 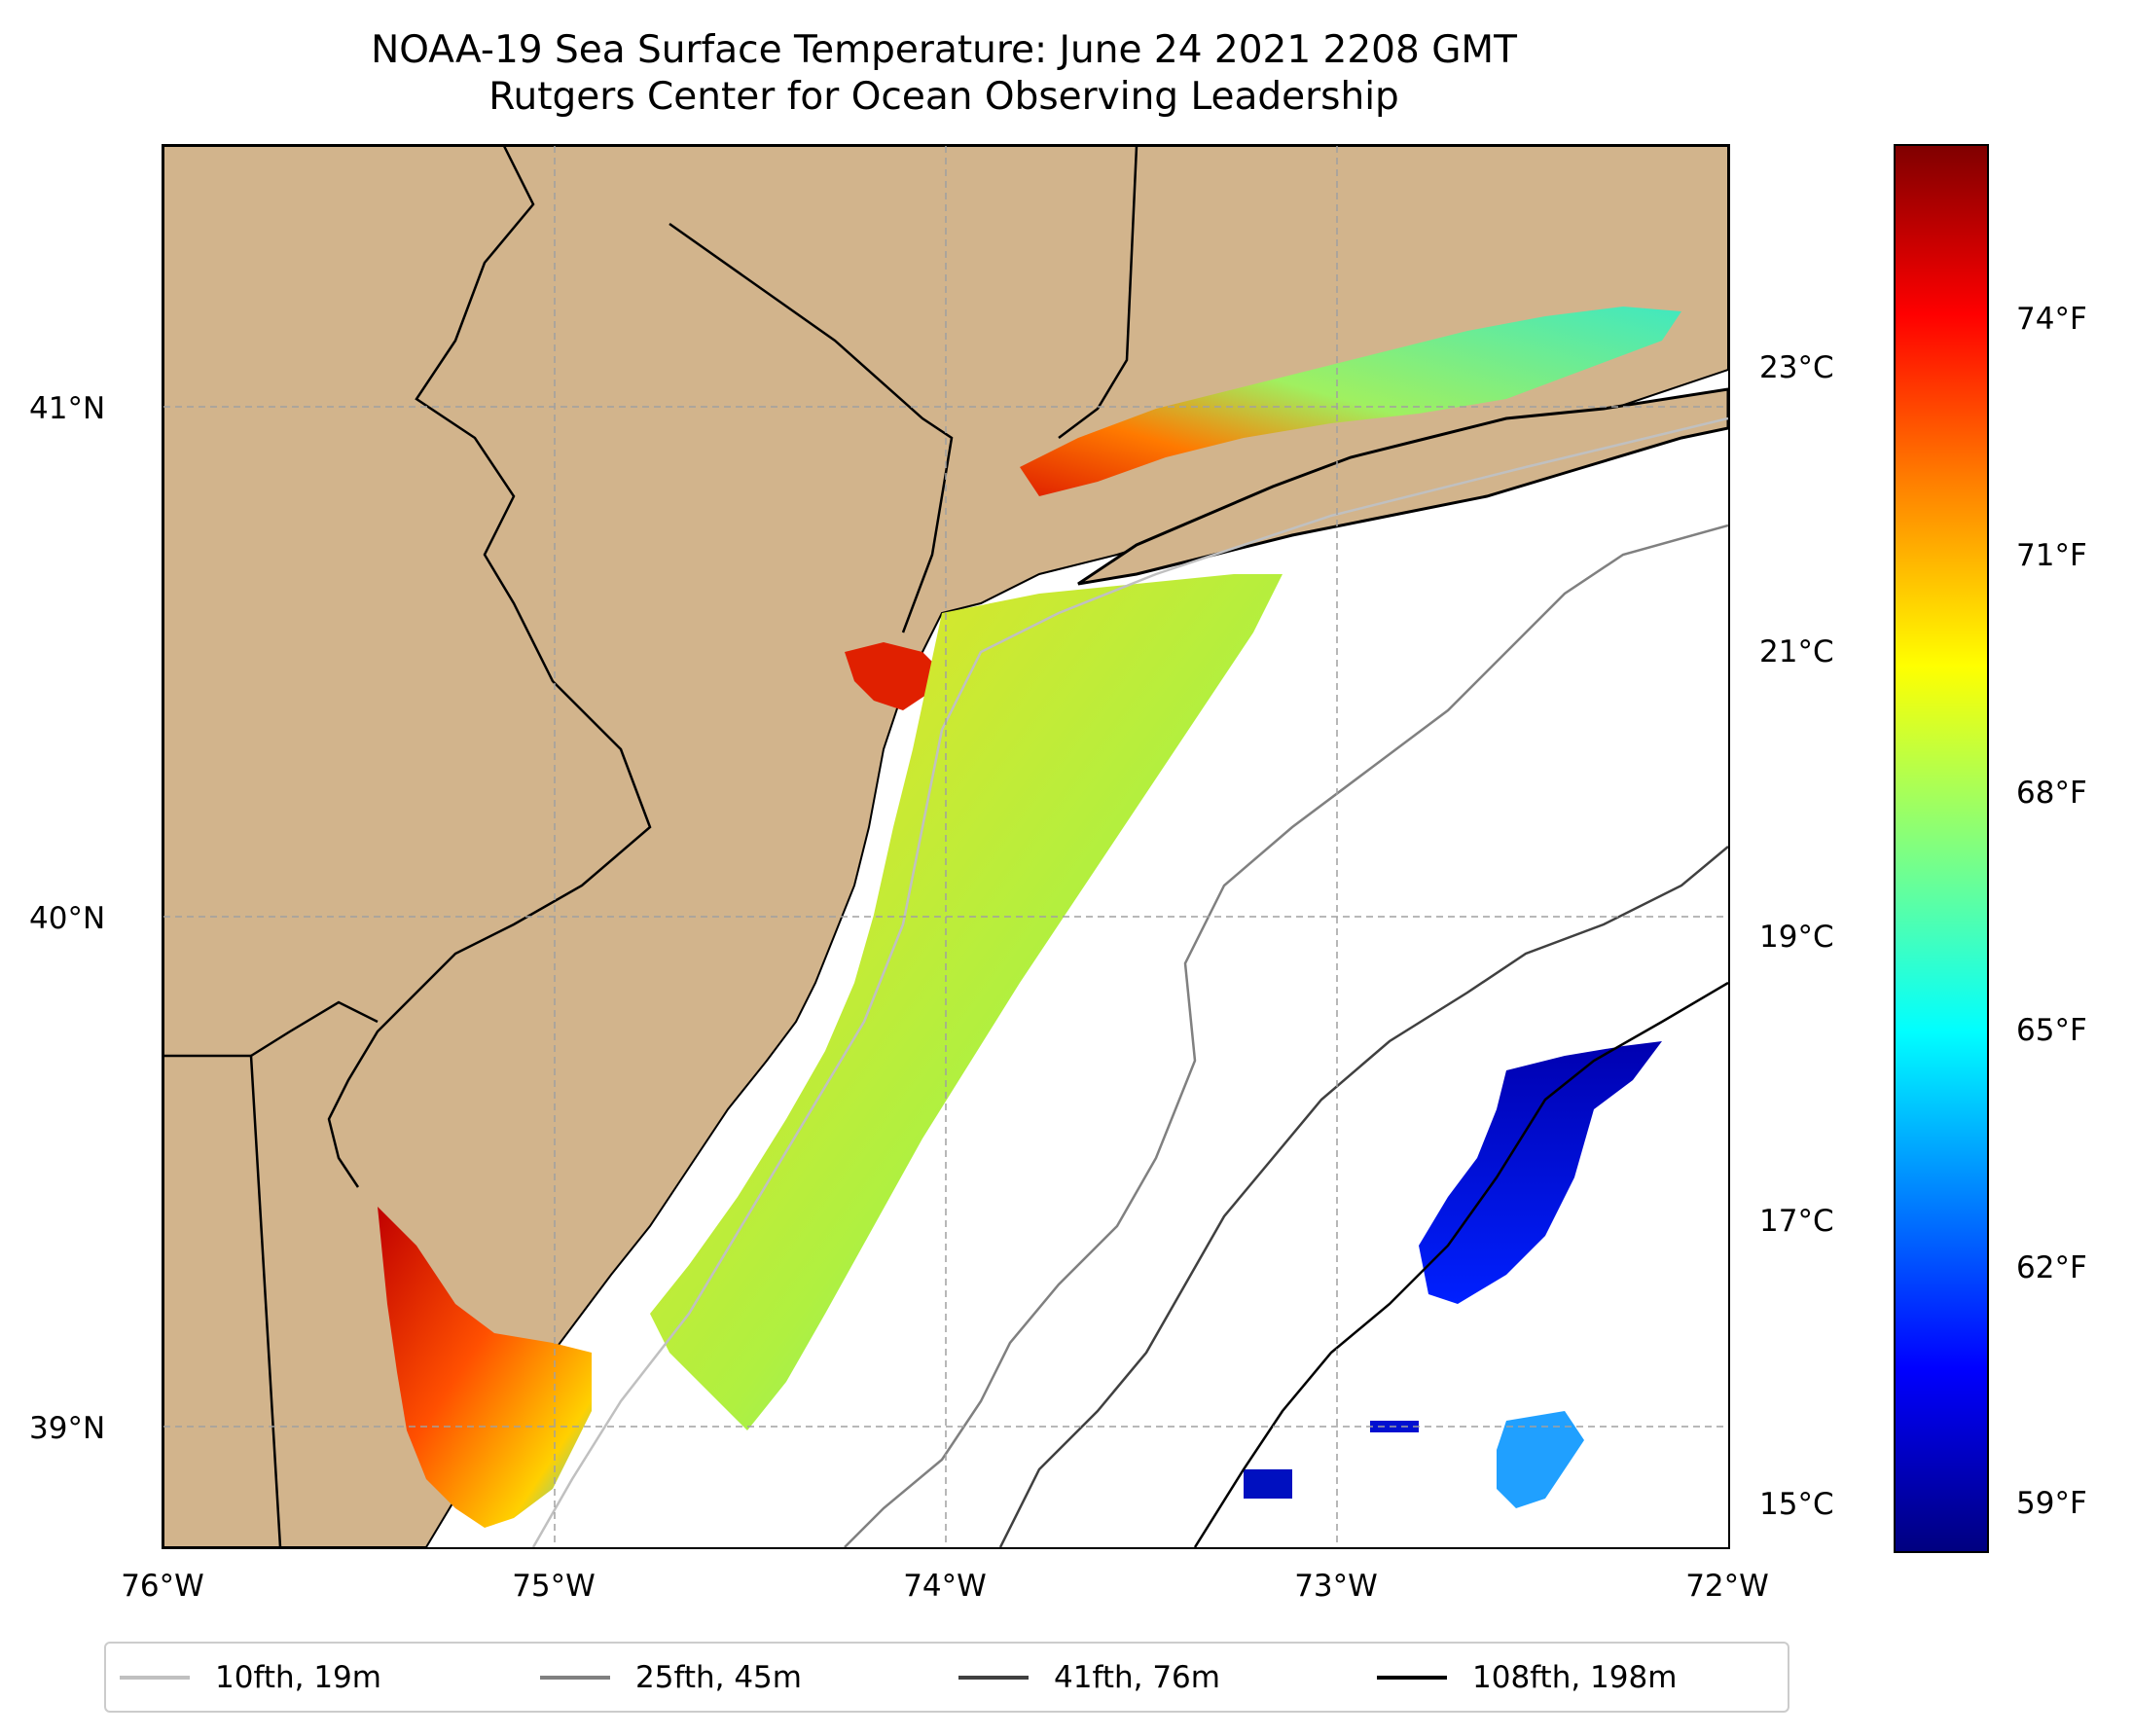 What do you see at coordinates (2052, 1504) in the screenshot?
I see `fahrenheit-label-59: 59°F` at bounding box center [2052, 1504].